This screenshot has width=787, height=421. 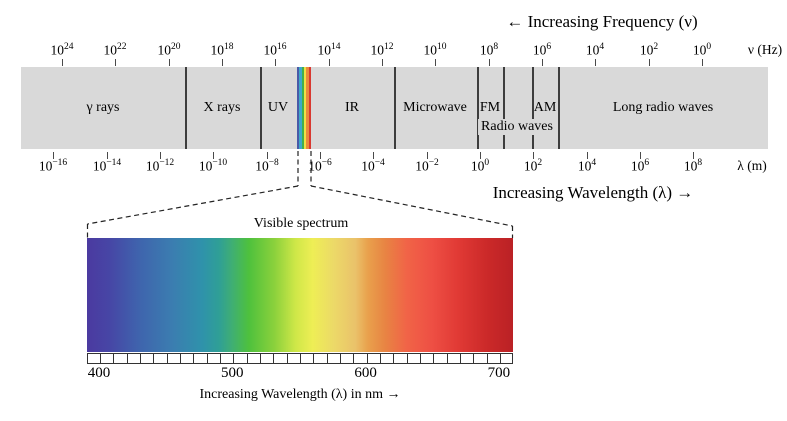 I want to click on nm-tick-label: 600, so click(x=365, y=373).